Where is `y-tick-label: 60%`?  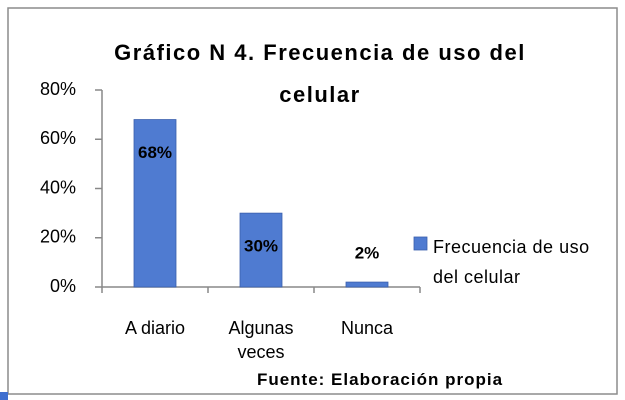 y-tick-label: 60% is located at coordinates (58, 138).